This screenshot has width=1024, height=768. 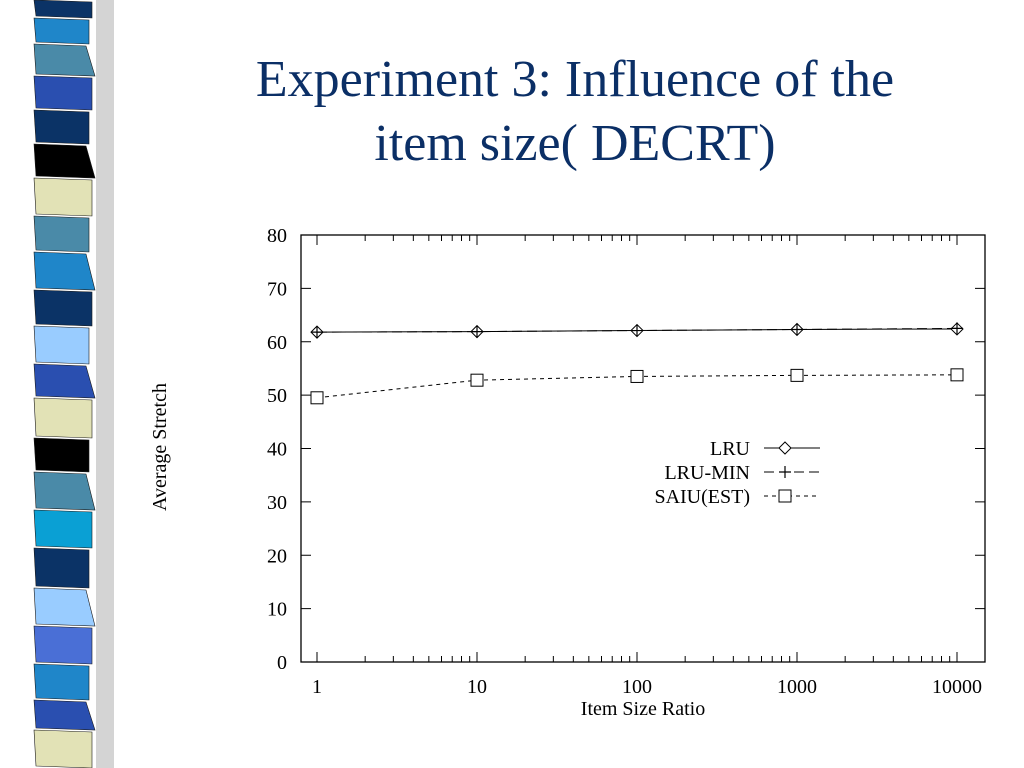 I want to click on x-tick-label: 100, so click(x=637, y=687).